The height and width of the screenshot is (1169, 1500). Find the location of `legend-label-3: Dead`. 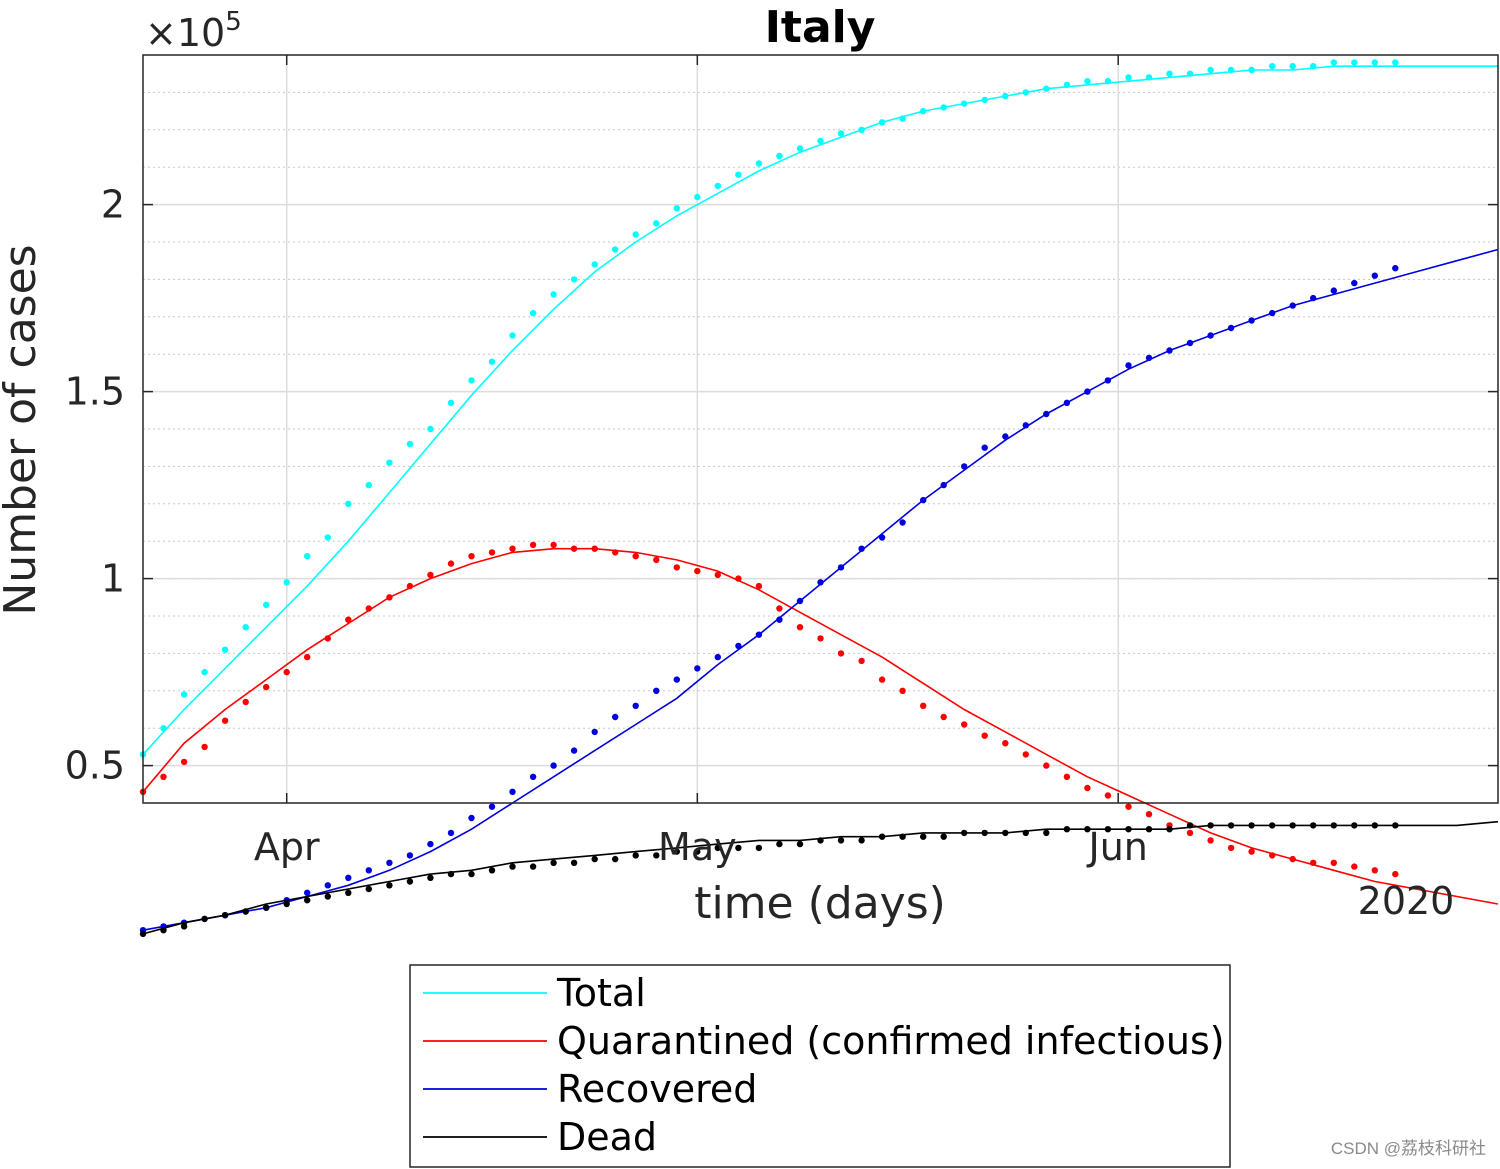

legend-label-3: Dead is located at coordinates (607, 1137).